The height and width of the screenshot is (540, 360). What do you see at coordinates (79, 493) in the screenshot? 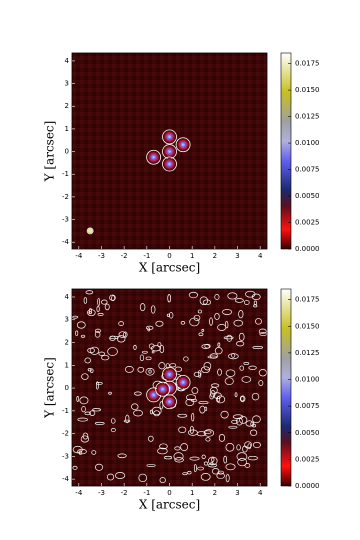
I see `x-tick-label: -4` at bounding box center [79, 493].